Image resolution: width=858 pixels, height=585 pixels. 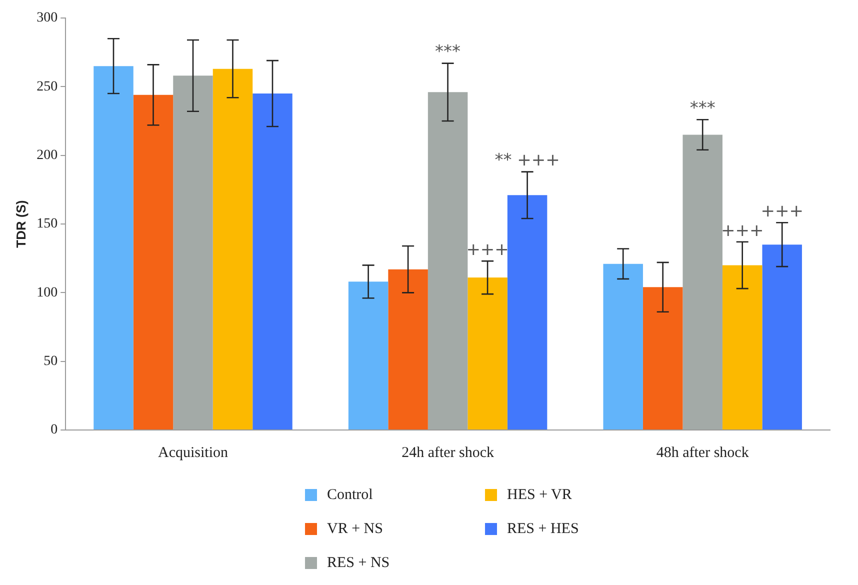 I want to click on x-tick-label: 48h after shock, so click(x=703, y=452).